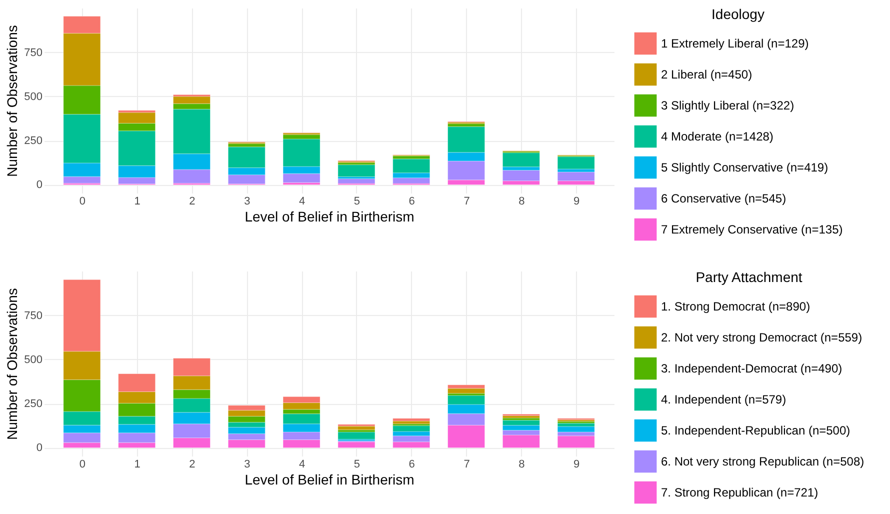 The height and width of the screenshot is (514, 890). Describe the element at coordinates (717, 137) in the screenshot. I see `legend-label: 4 Moderate (n=1428)` at that location.